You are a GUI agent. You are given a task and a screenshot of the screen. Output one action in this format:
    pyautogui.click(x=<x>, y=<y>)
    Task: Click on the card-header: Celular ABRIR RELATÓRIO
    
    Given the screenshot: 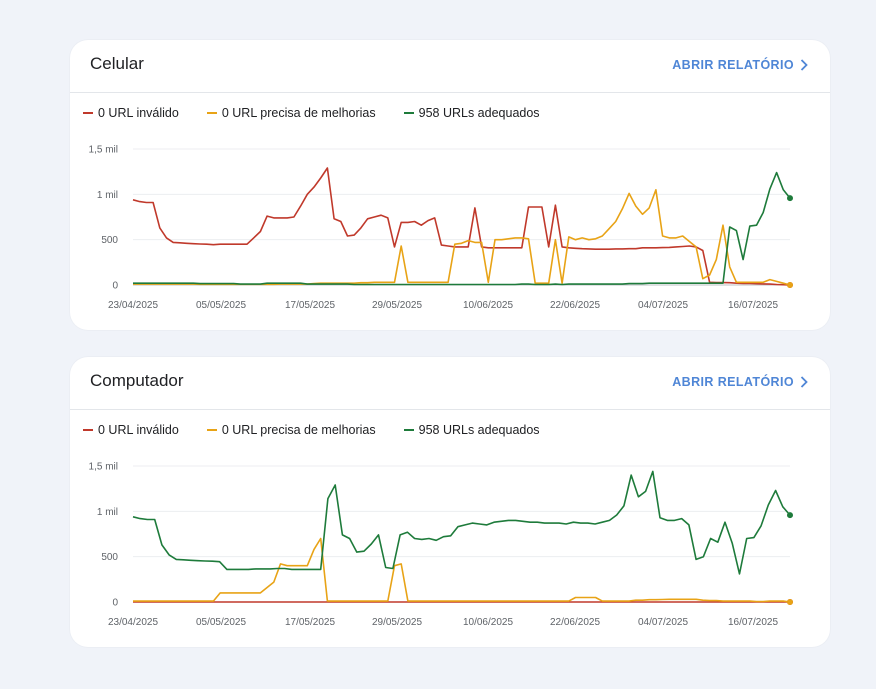 What is the action you would take?
    pyautogui.click(x=450, y=66)
    